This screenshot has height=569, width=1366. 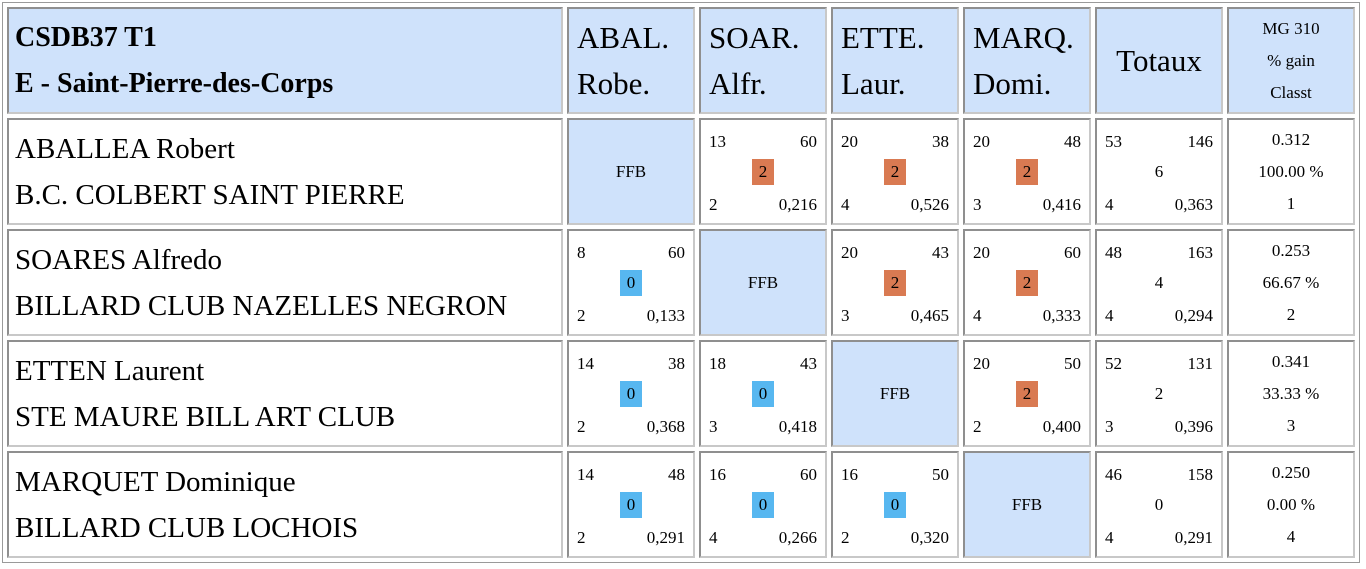 I want to click on mg-value: 0.312, so click(x=1291, y=139).